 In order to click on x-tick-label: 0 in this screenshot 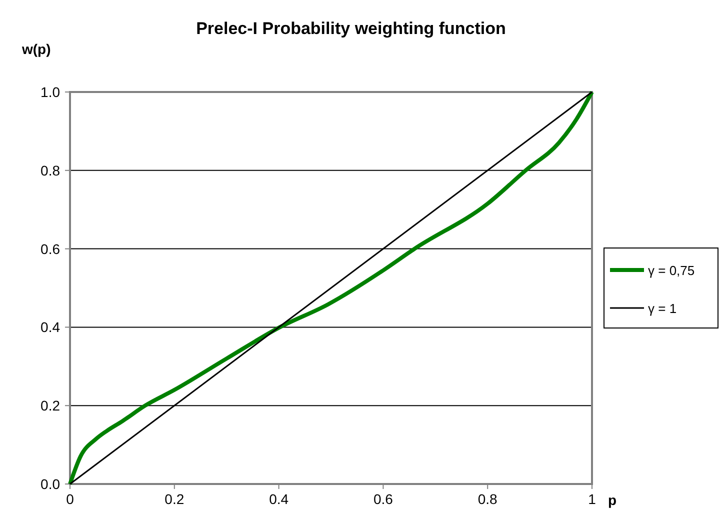, I will do `click(70, 499)`.